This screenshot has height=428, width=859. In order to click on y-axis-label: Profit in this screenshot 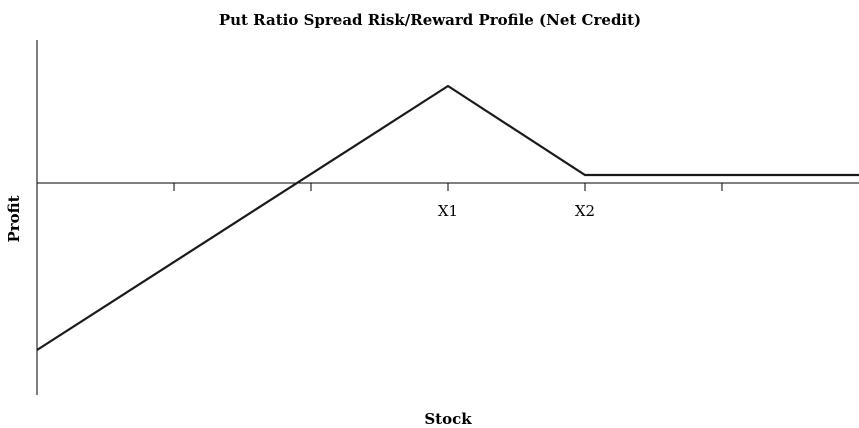, I will do `click(14, 218)`.